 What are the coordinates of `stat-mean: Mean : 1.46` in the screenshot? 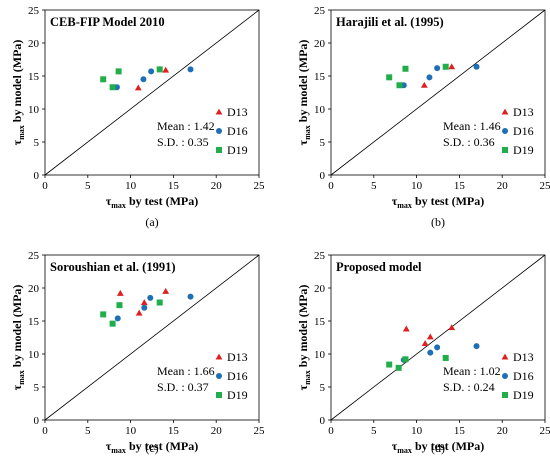 It's located at (472, 126).